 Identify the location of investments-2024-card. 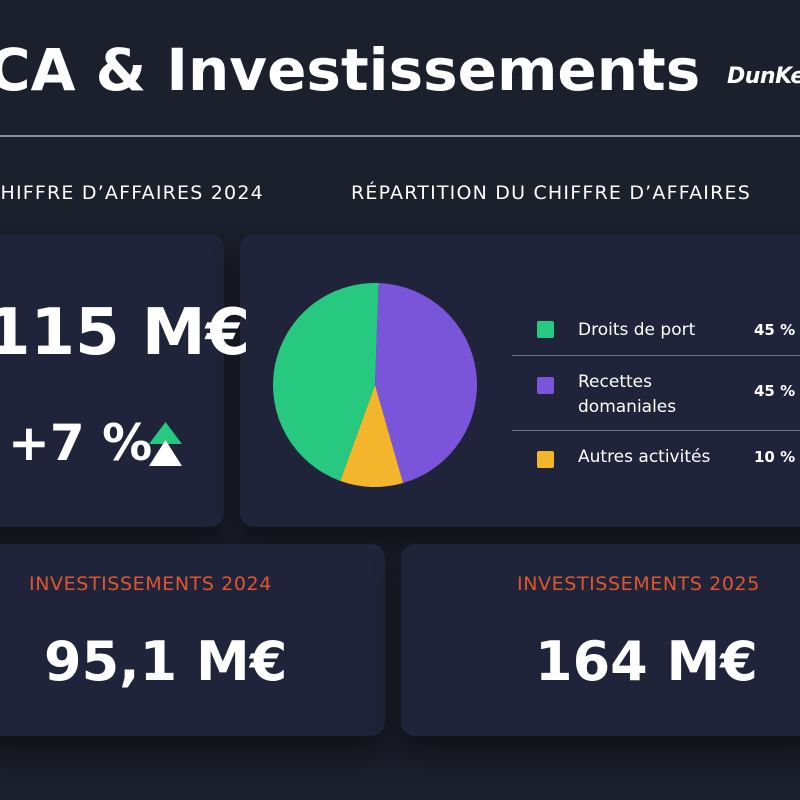
(192, 640).